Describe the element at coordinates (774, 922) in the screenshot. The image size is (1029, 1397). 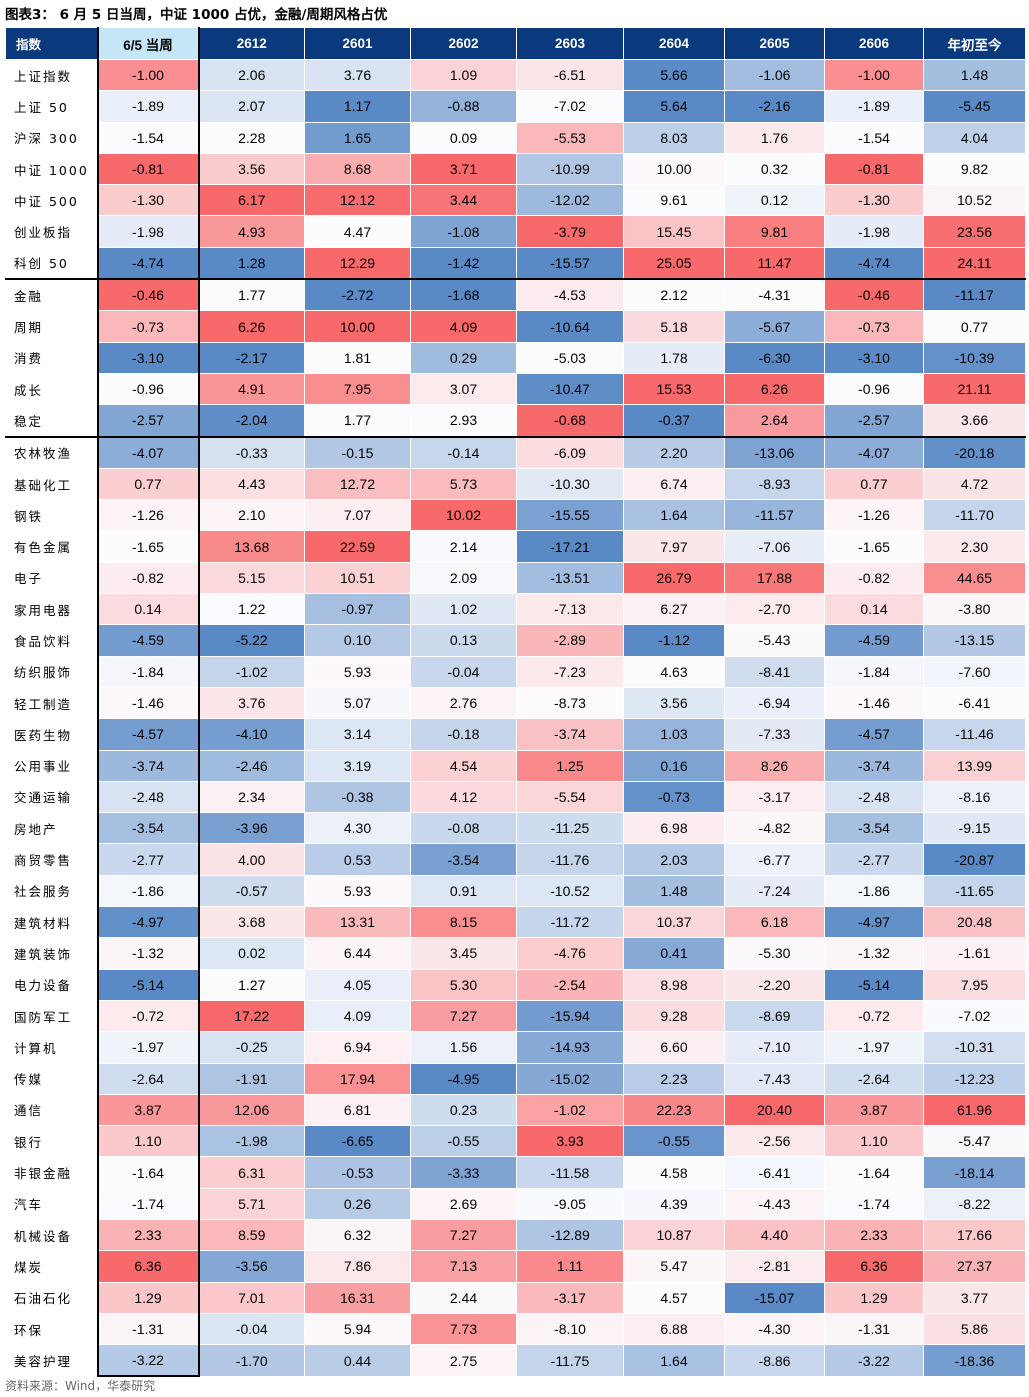
I see `value-cell: 6.18` at that location.